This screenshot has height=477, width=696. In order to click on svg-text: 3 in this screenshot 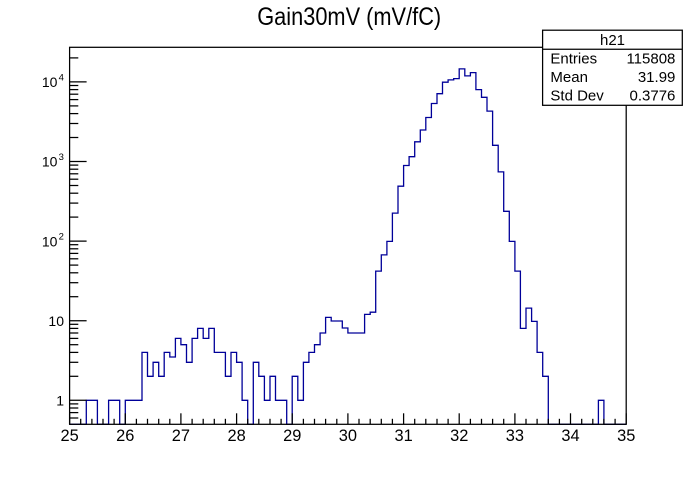, I will do `click(61, 157)`.